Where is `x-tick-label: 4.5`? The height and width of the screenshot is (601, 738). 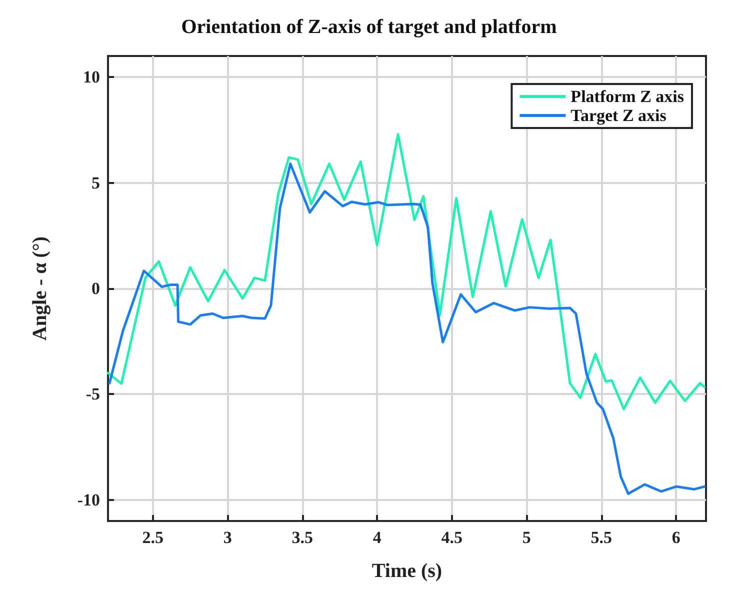 x-tick-label: 4.5 is located at coordinates (451, 537).